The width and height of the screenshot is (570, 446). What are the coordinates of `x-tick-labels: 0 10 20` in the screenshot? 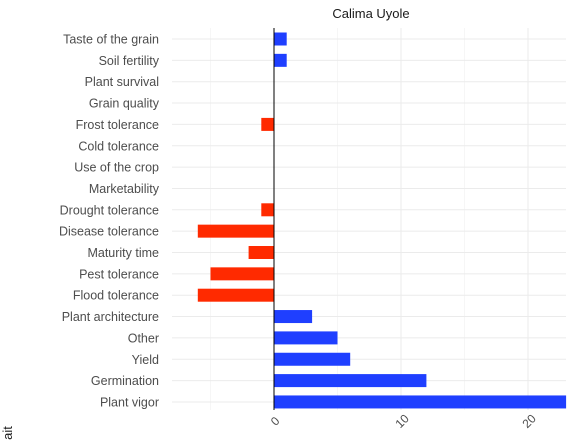 It's located at (403, 421).